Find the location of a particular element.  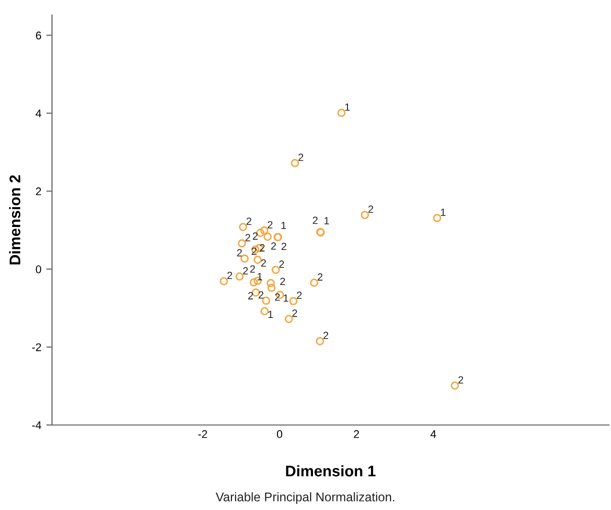

x-tick-label: 0 is located at coordinates (279, 434).